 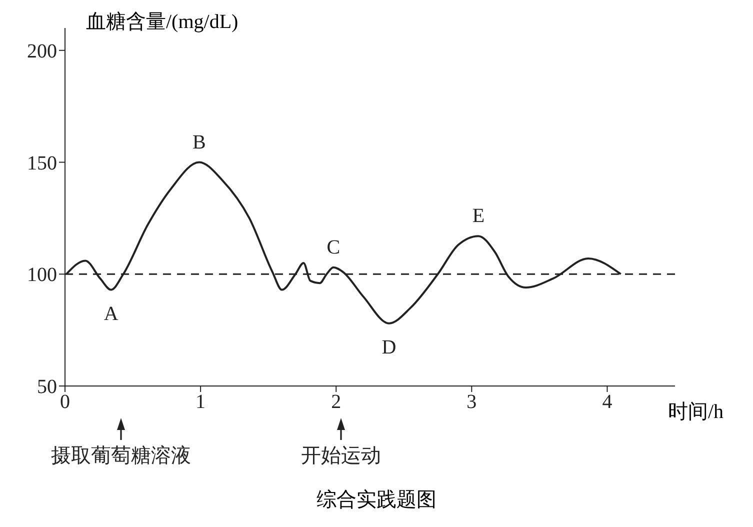 What do you see at coordinates (111, 313) in the screenshot?
I see `annotation: A` at bounding box center [111, 313].